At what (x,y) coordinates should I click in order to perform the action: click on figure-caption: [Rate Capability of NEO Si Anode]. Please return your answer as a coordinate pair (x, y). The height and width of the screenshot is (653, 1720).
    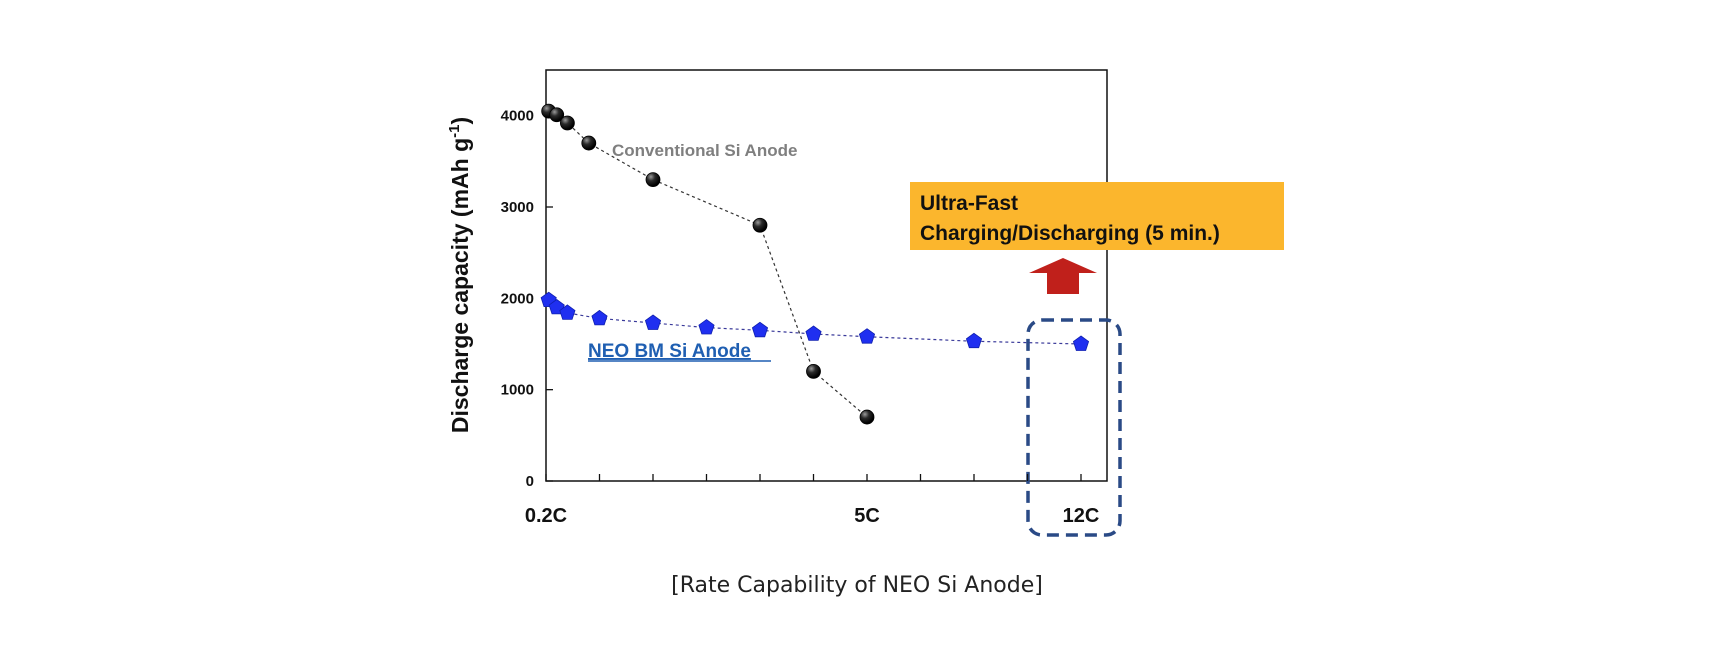
    Looking at the image, I should click on (857, 585).